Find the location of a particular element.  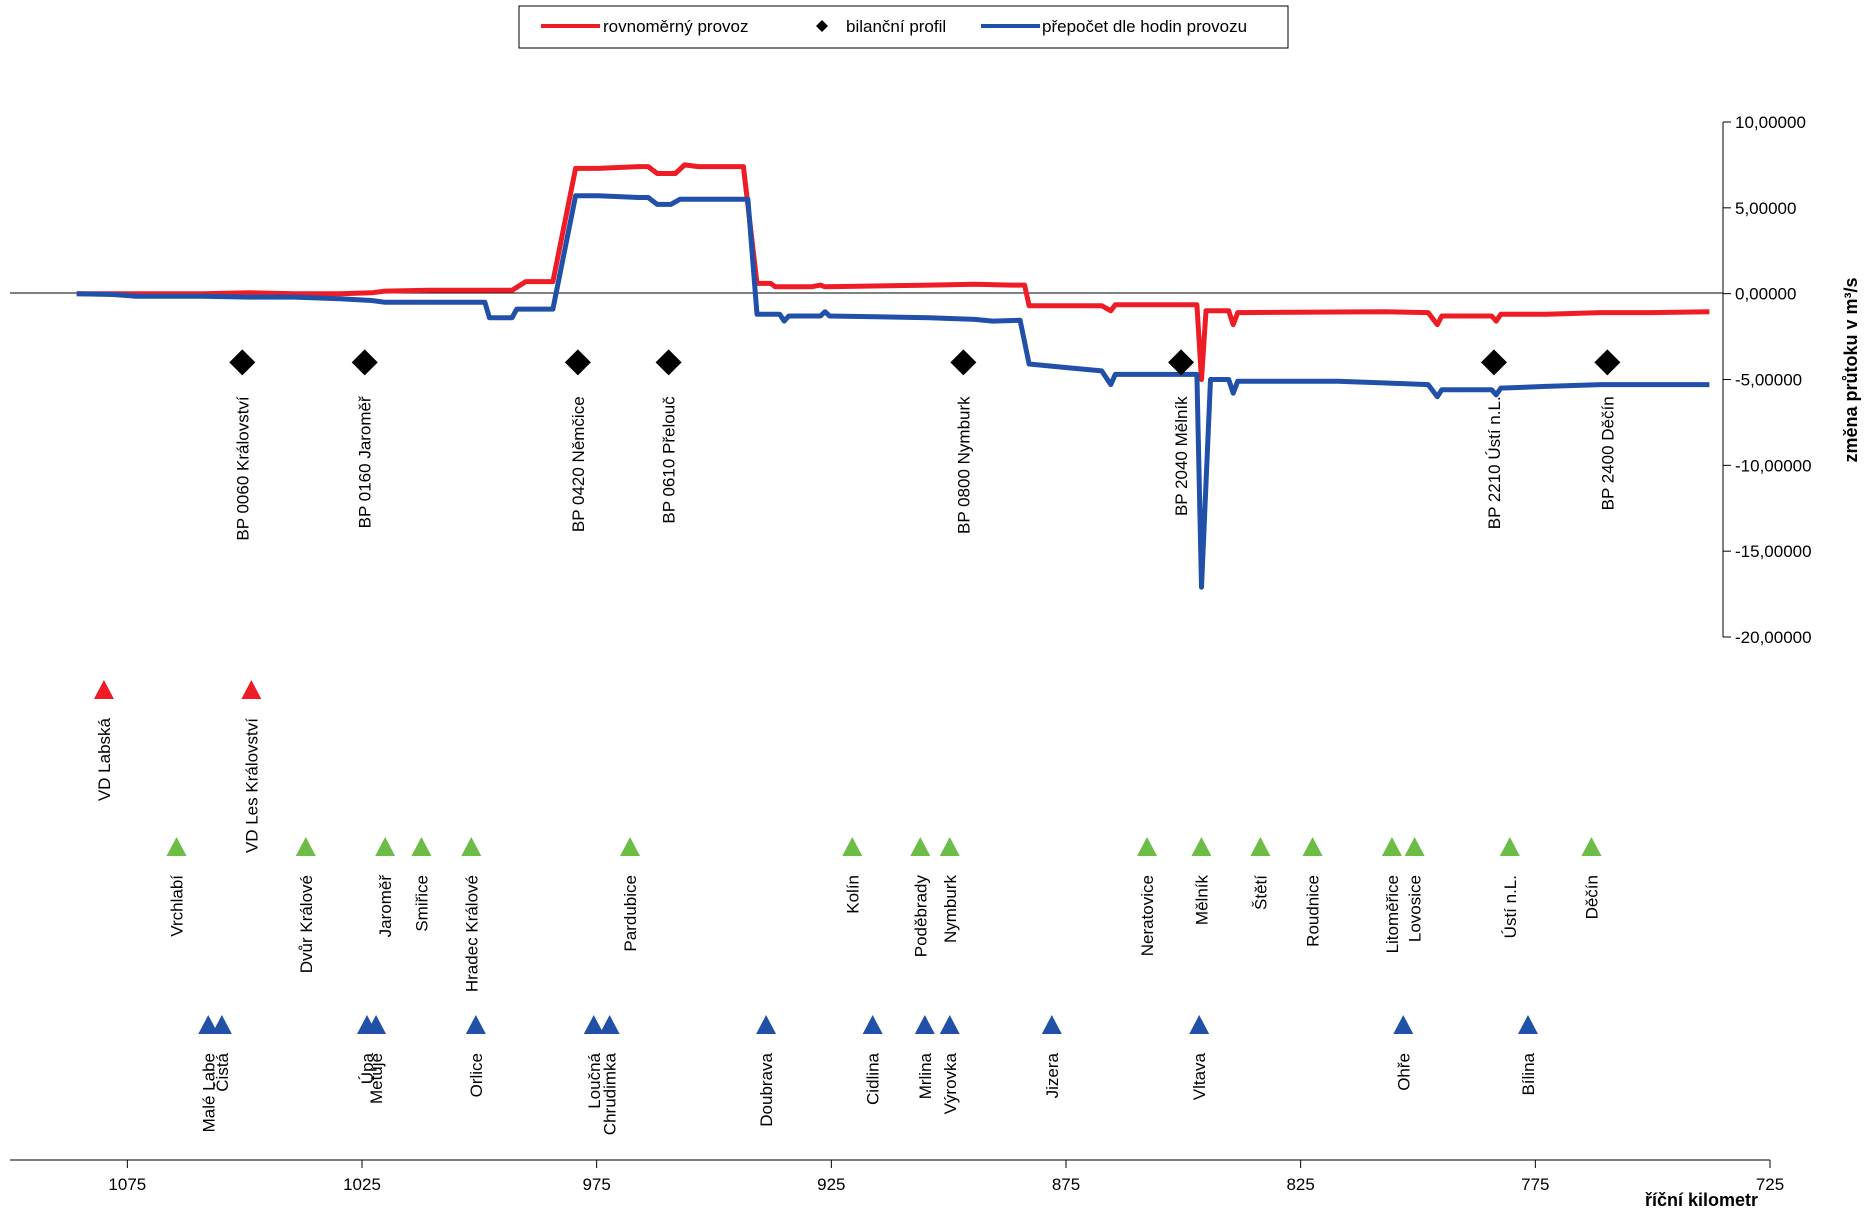

y-tick-label: -5,00000 is located at coordinates (1768, 380).